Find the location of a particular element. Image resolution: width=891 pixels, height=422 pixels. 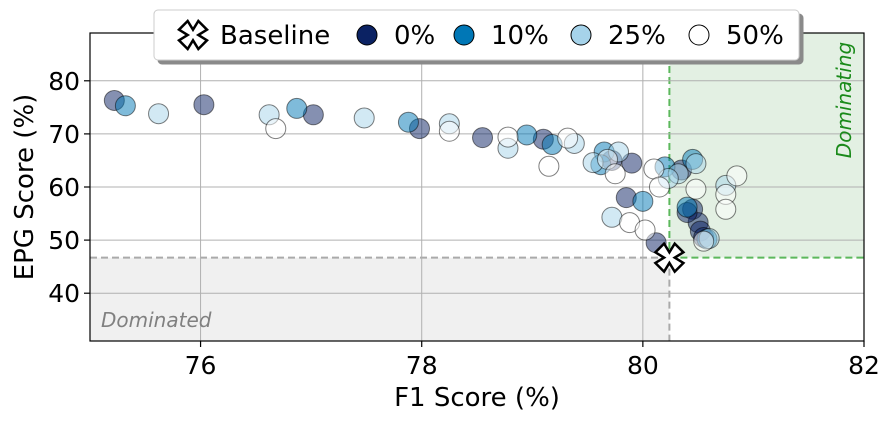

y-tick-label: 60 is located at coordinates (64, 187).